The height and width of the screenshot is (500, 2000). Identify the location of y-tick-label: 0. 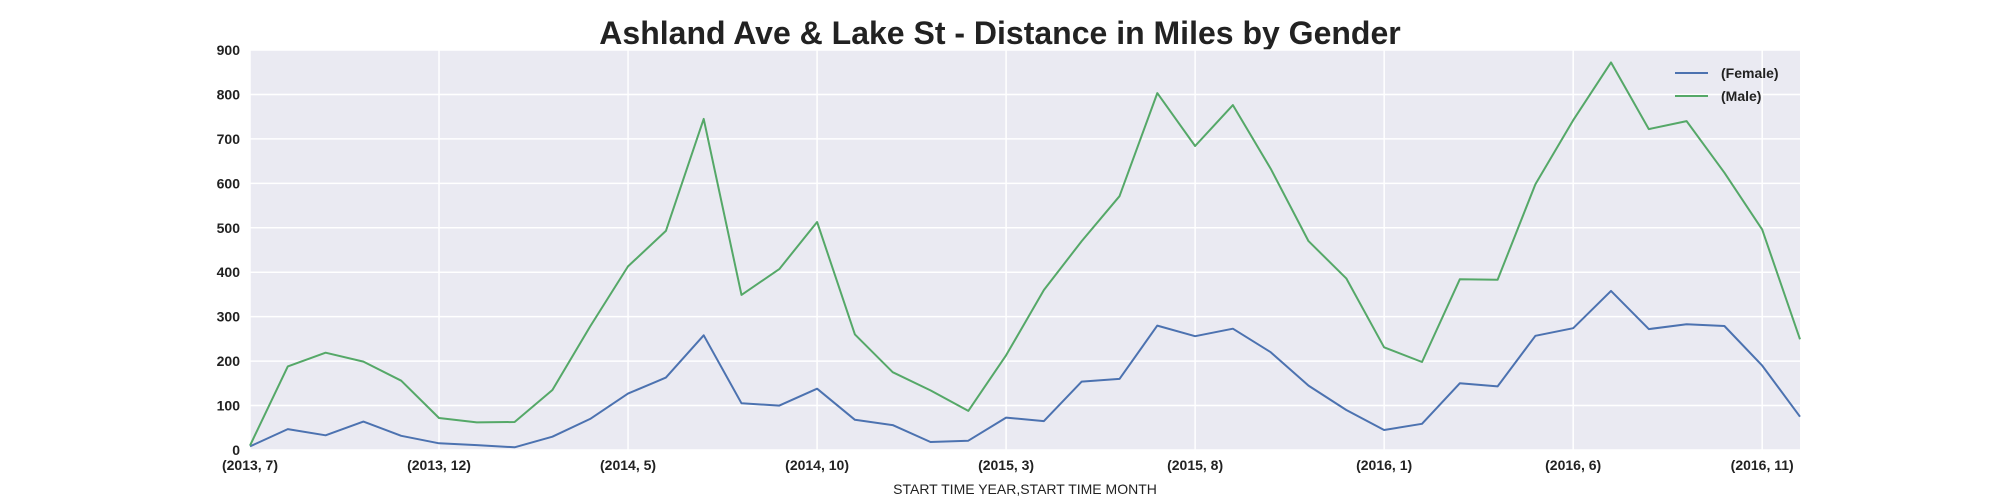
(236, 450).